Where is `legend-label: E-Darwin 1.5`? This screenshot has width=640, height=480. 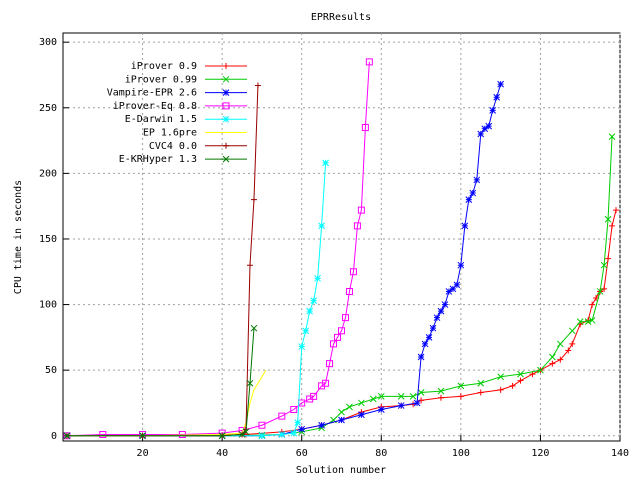 legend-label: E-Darwin 1.5 is located at coordinates (161, 119).